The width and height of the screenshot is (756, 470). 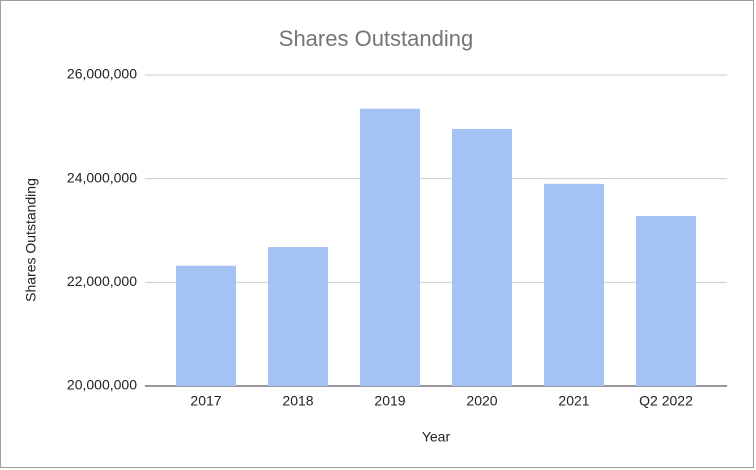 What do you see at coordinates (481, 401) in the screenshot?
I see `x-tick-label: 2020` at bounding box center [481, 401].